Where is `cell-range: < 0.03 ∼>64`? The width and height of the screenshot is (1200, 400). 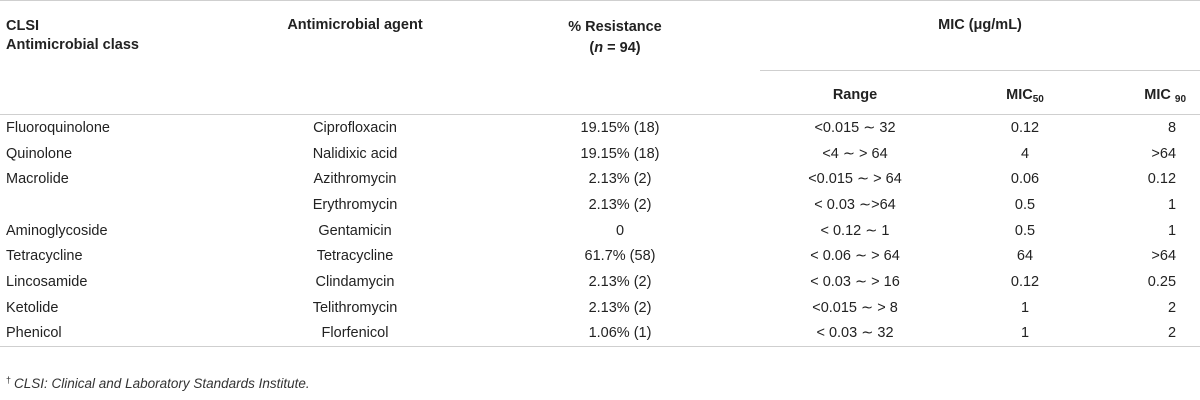 cell-range: < 0.03 ∼>64 is located at coordinates (855, 204).